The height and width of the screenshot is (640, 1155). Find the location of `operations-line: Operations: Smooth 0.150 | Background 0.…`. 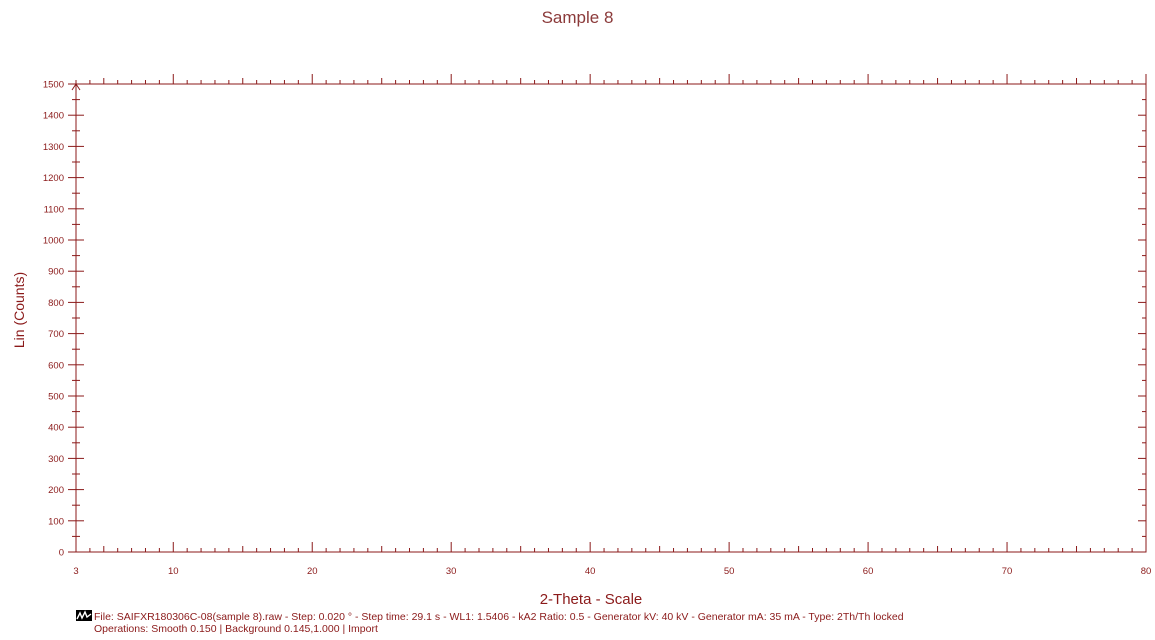

operations-line: Operations: Smooth 0.150 | Background 0.… is located at coordinates (236, 629).